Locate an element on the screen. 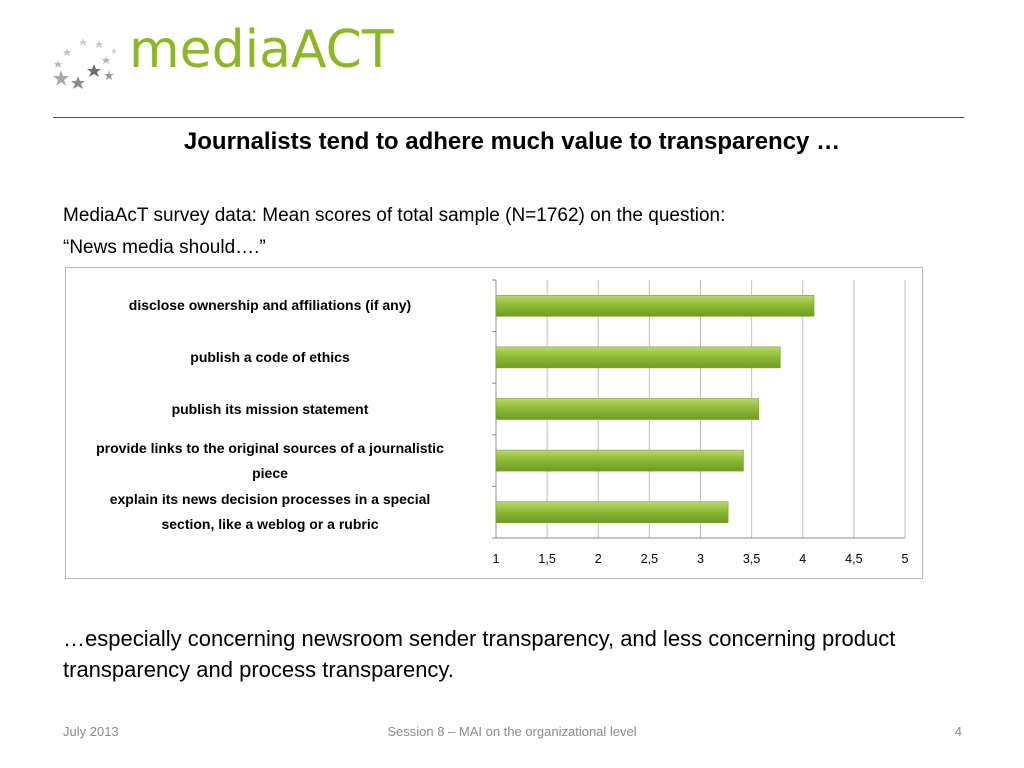 This screenshot has height=768, width=1024. footer-date: July 2013 is located at coordinates (91, 731).